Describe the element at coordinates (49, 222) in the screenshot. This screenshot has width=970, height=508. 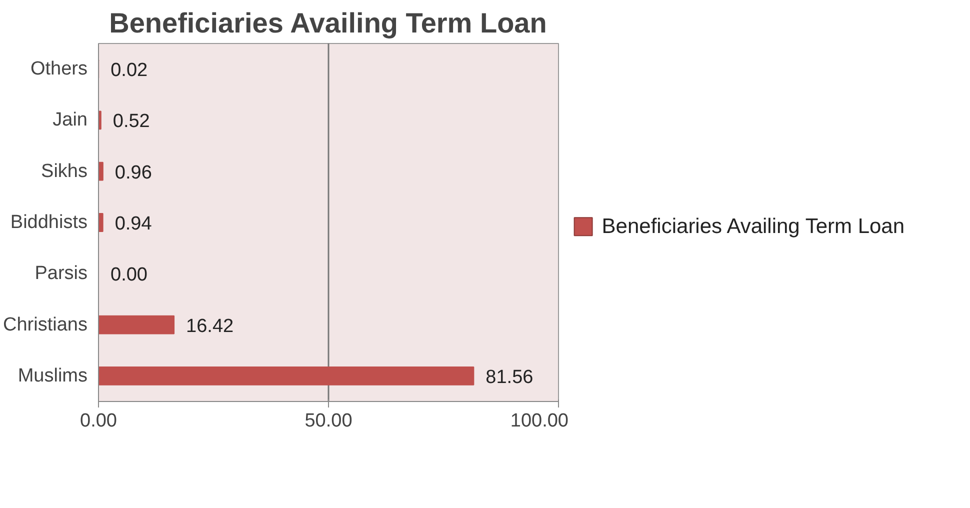
I see `y-tick-label: Biddhists` at that location.